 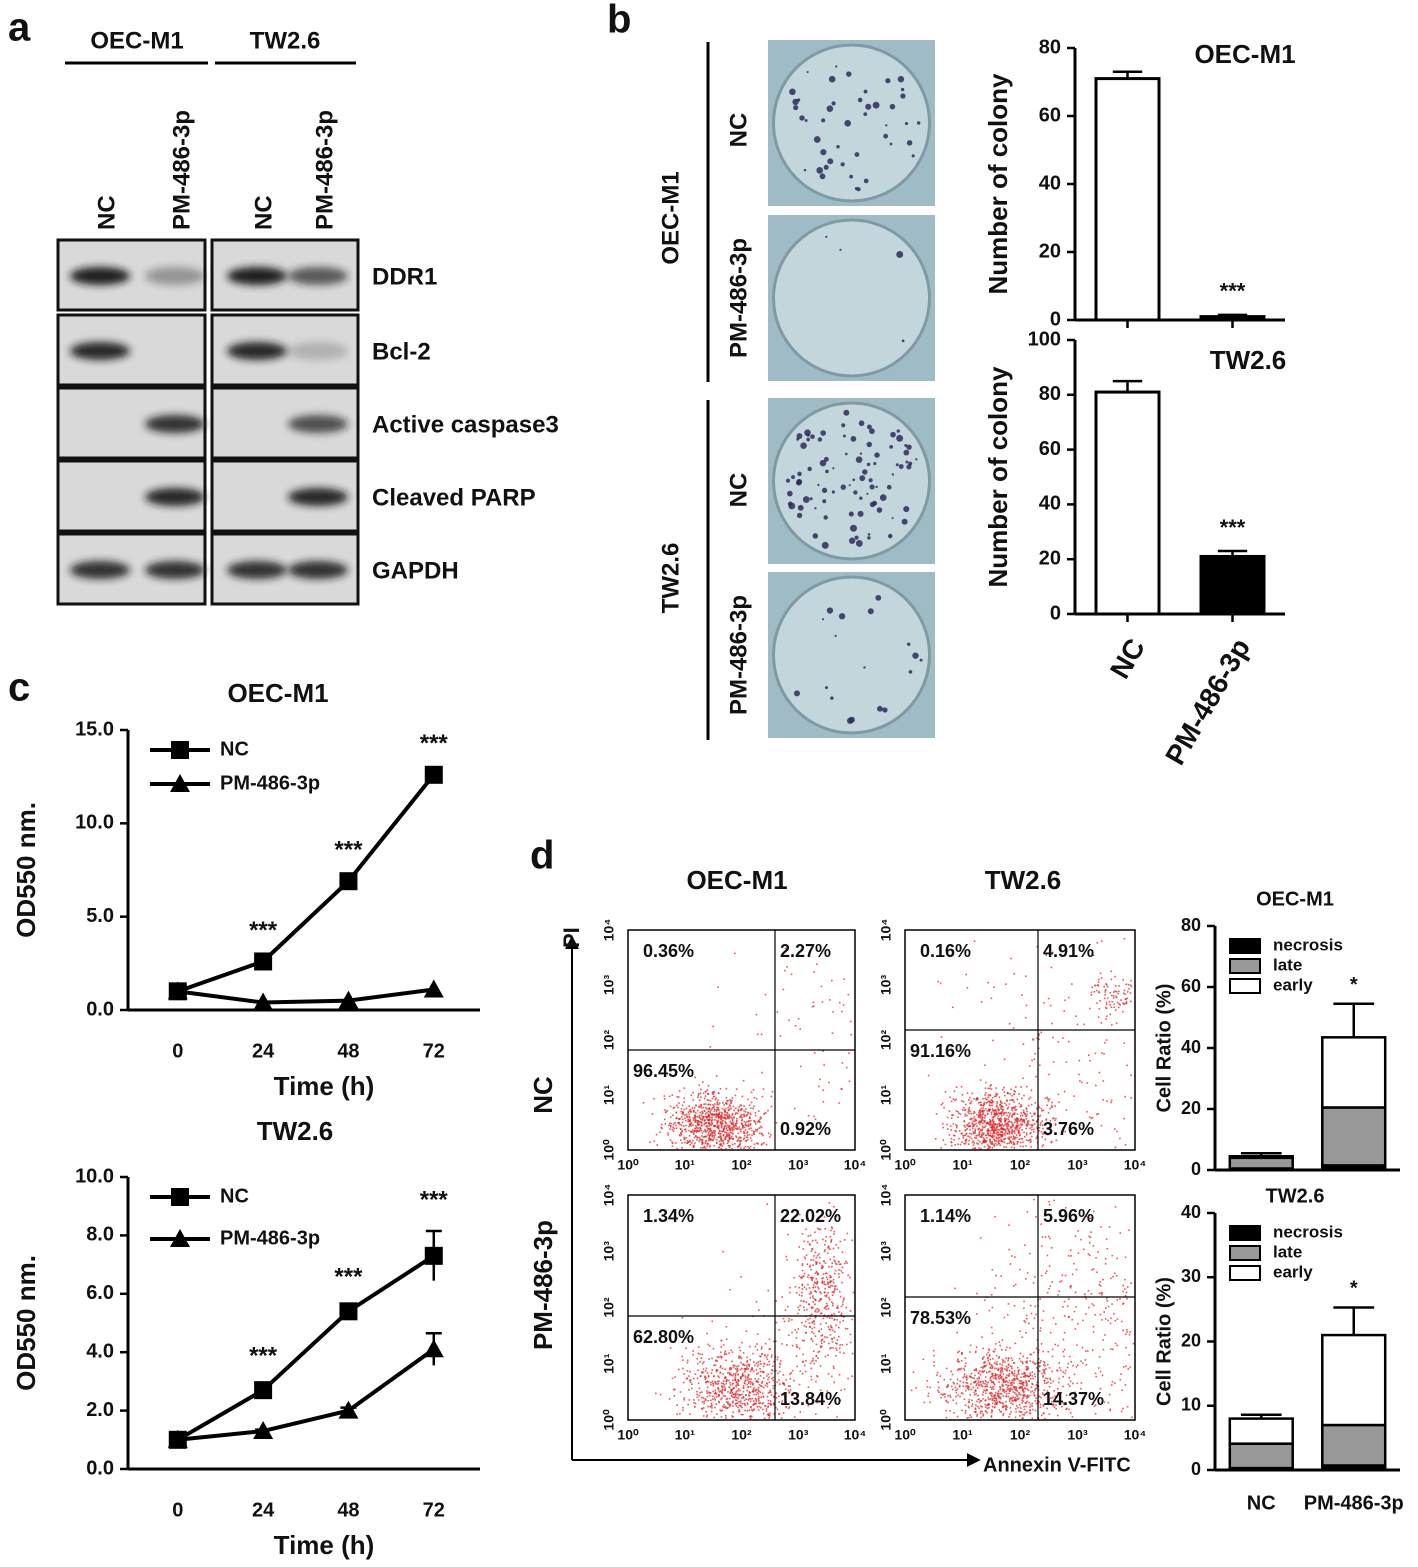 I want to click on protein-label: GAPDH, so click(x=415, y=570).